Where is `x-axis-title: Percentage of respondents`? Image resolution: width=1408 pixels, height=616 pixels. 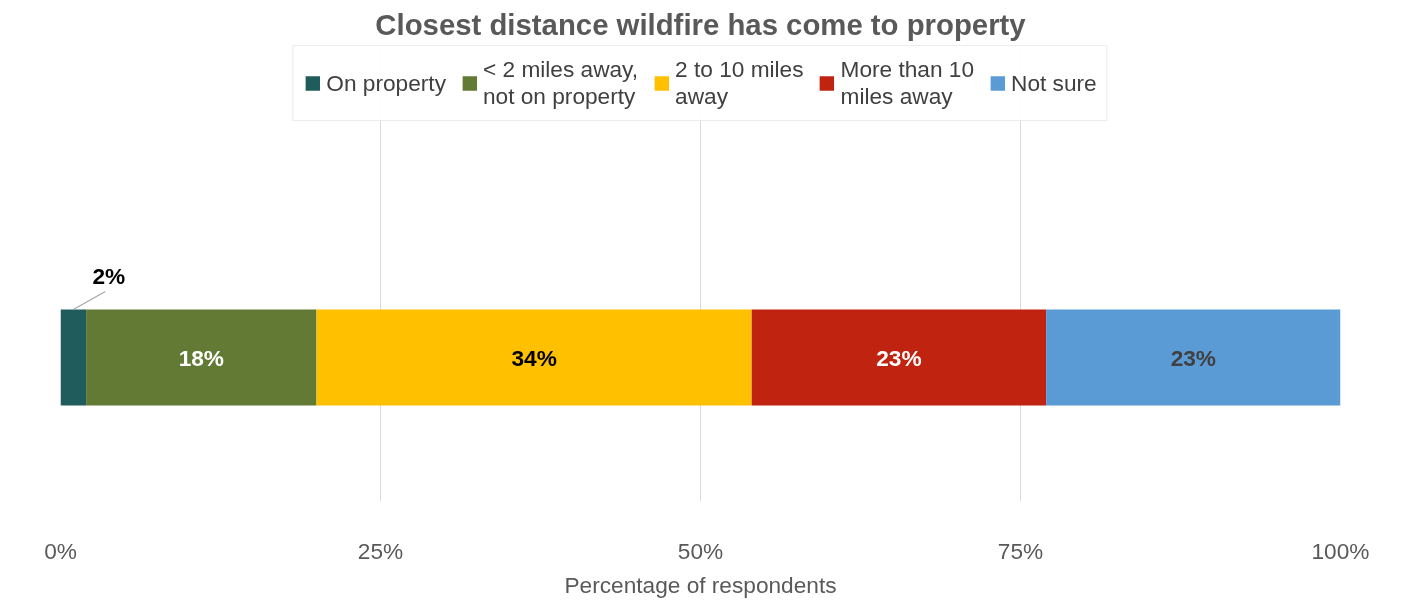 x-axis-title: Percentage of respondents is located at coordinates (700, 584).